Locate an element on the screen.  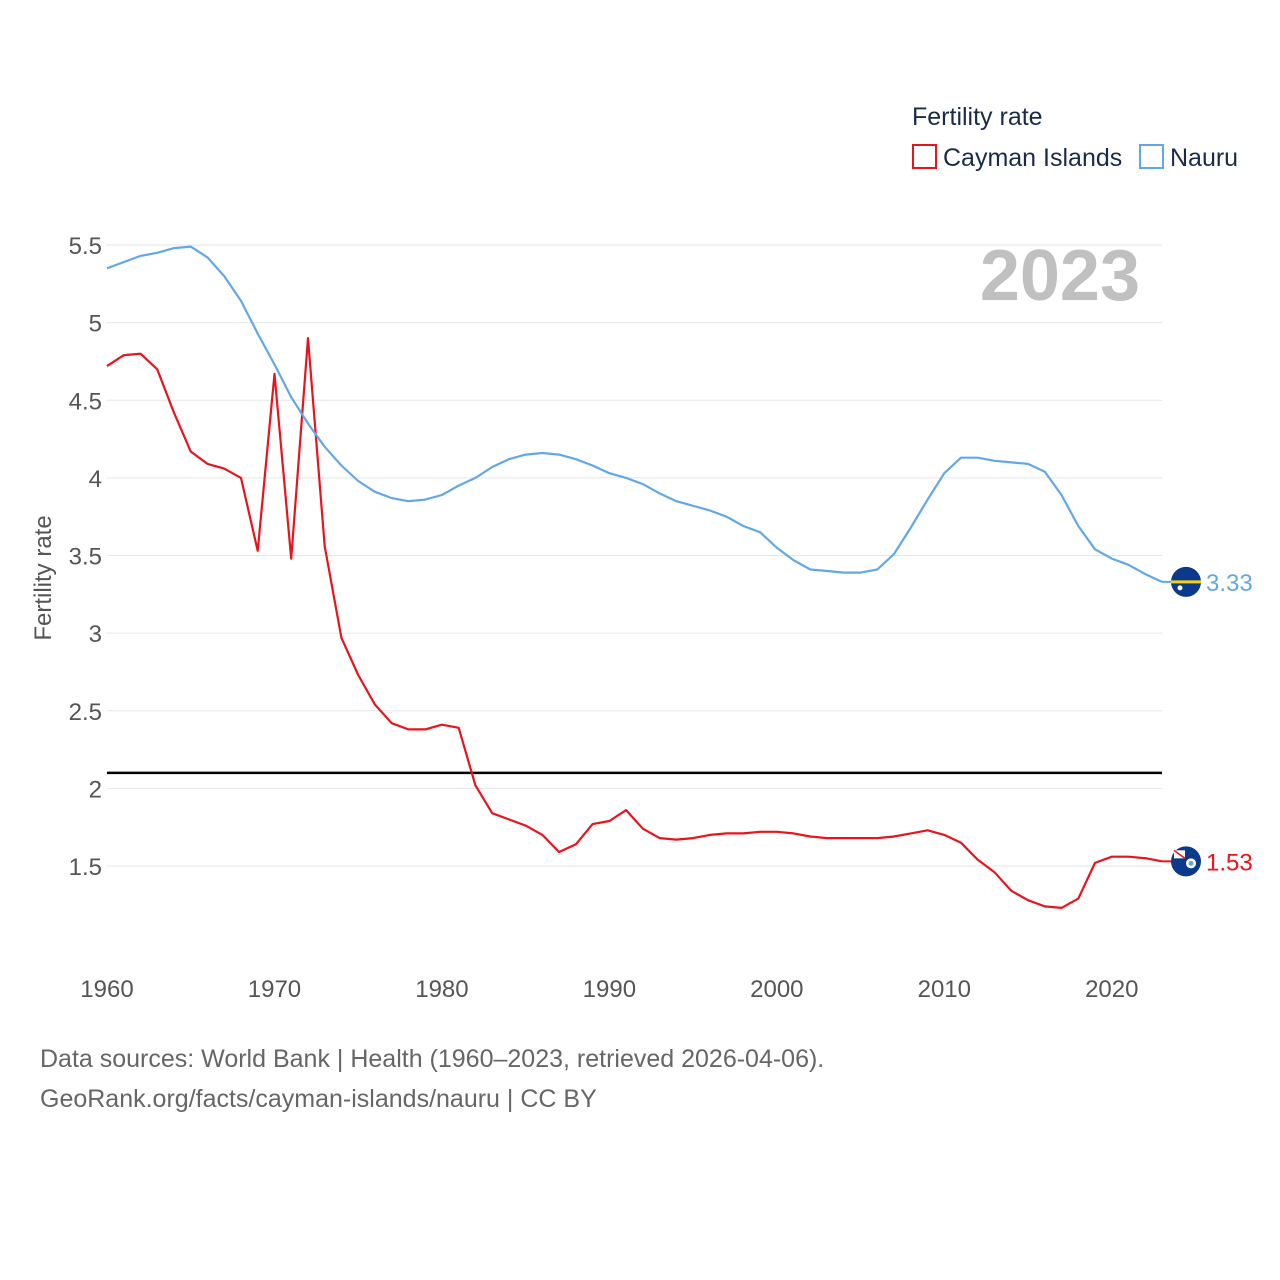
x-tick-label: 2000 is located at coordinates (776, 989).